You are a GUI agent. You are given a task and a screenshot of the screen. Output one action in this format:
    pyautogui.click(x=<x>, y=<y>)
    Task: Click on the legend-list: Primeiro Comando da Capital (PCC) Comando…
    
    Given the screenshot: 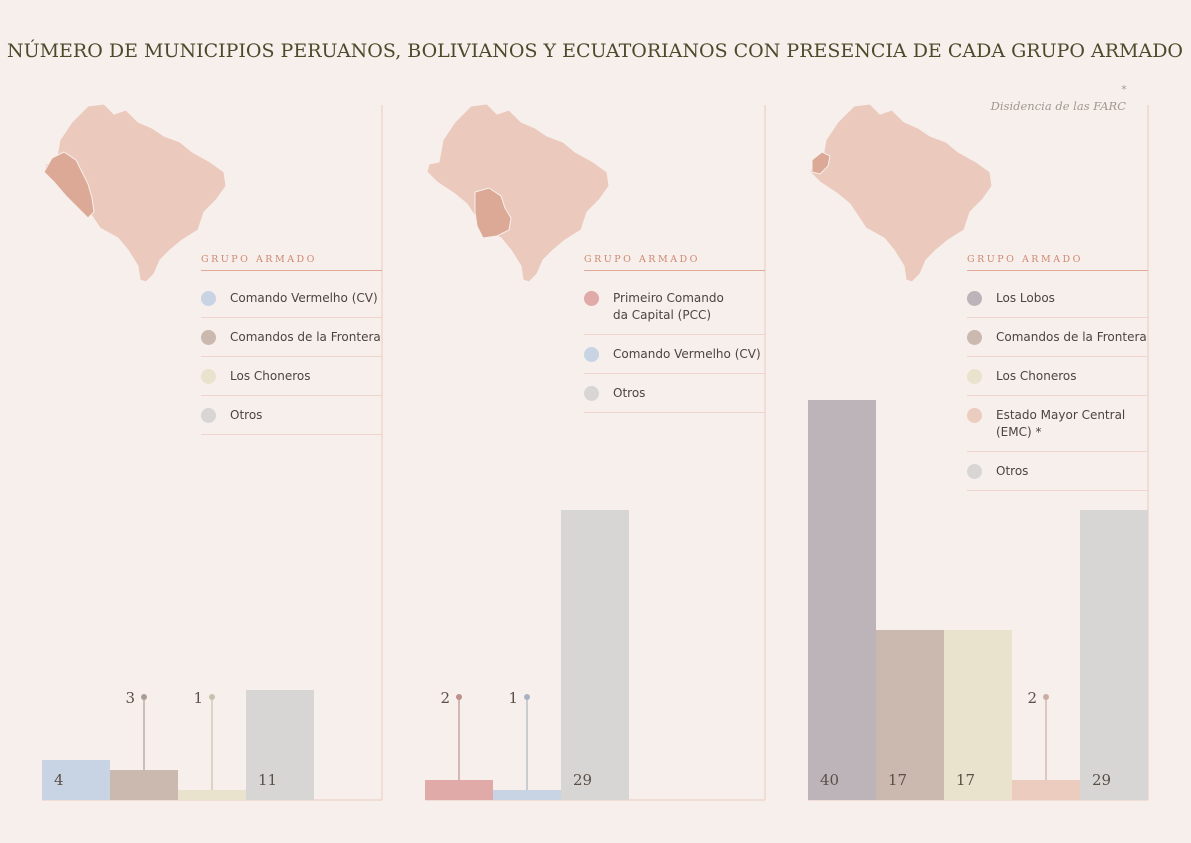 What is the action you would take?
    pyautogui.click(x=674, y=342)
    